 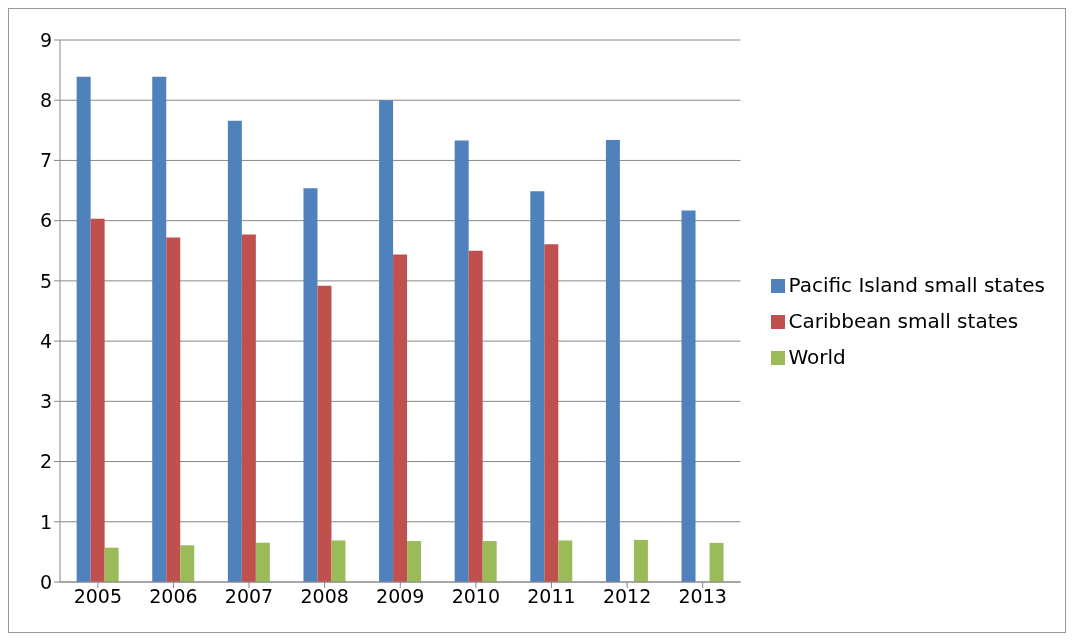 What do you see at coordinates (551, 596) in the screenshot?
I see `x-tick-label: 2011` at bounding box center [551, 596].